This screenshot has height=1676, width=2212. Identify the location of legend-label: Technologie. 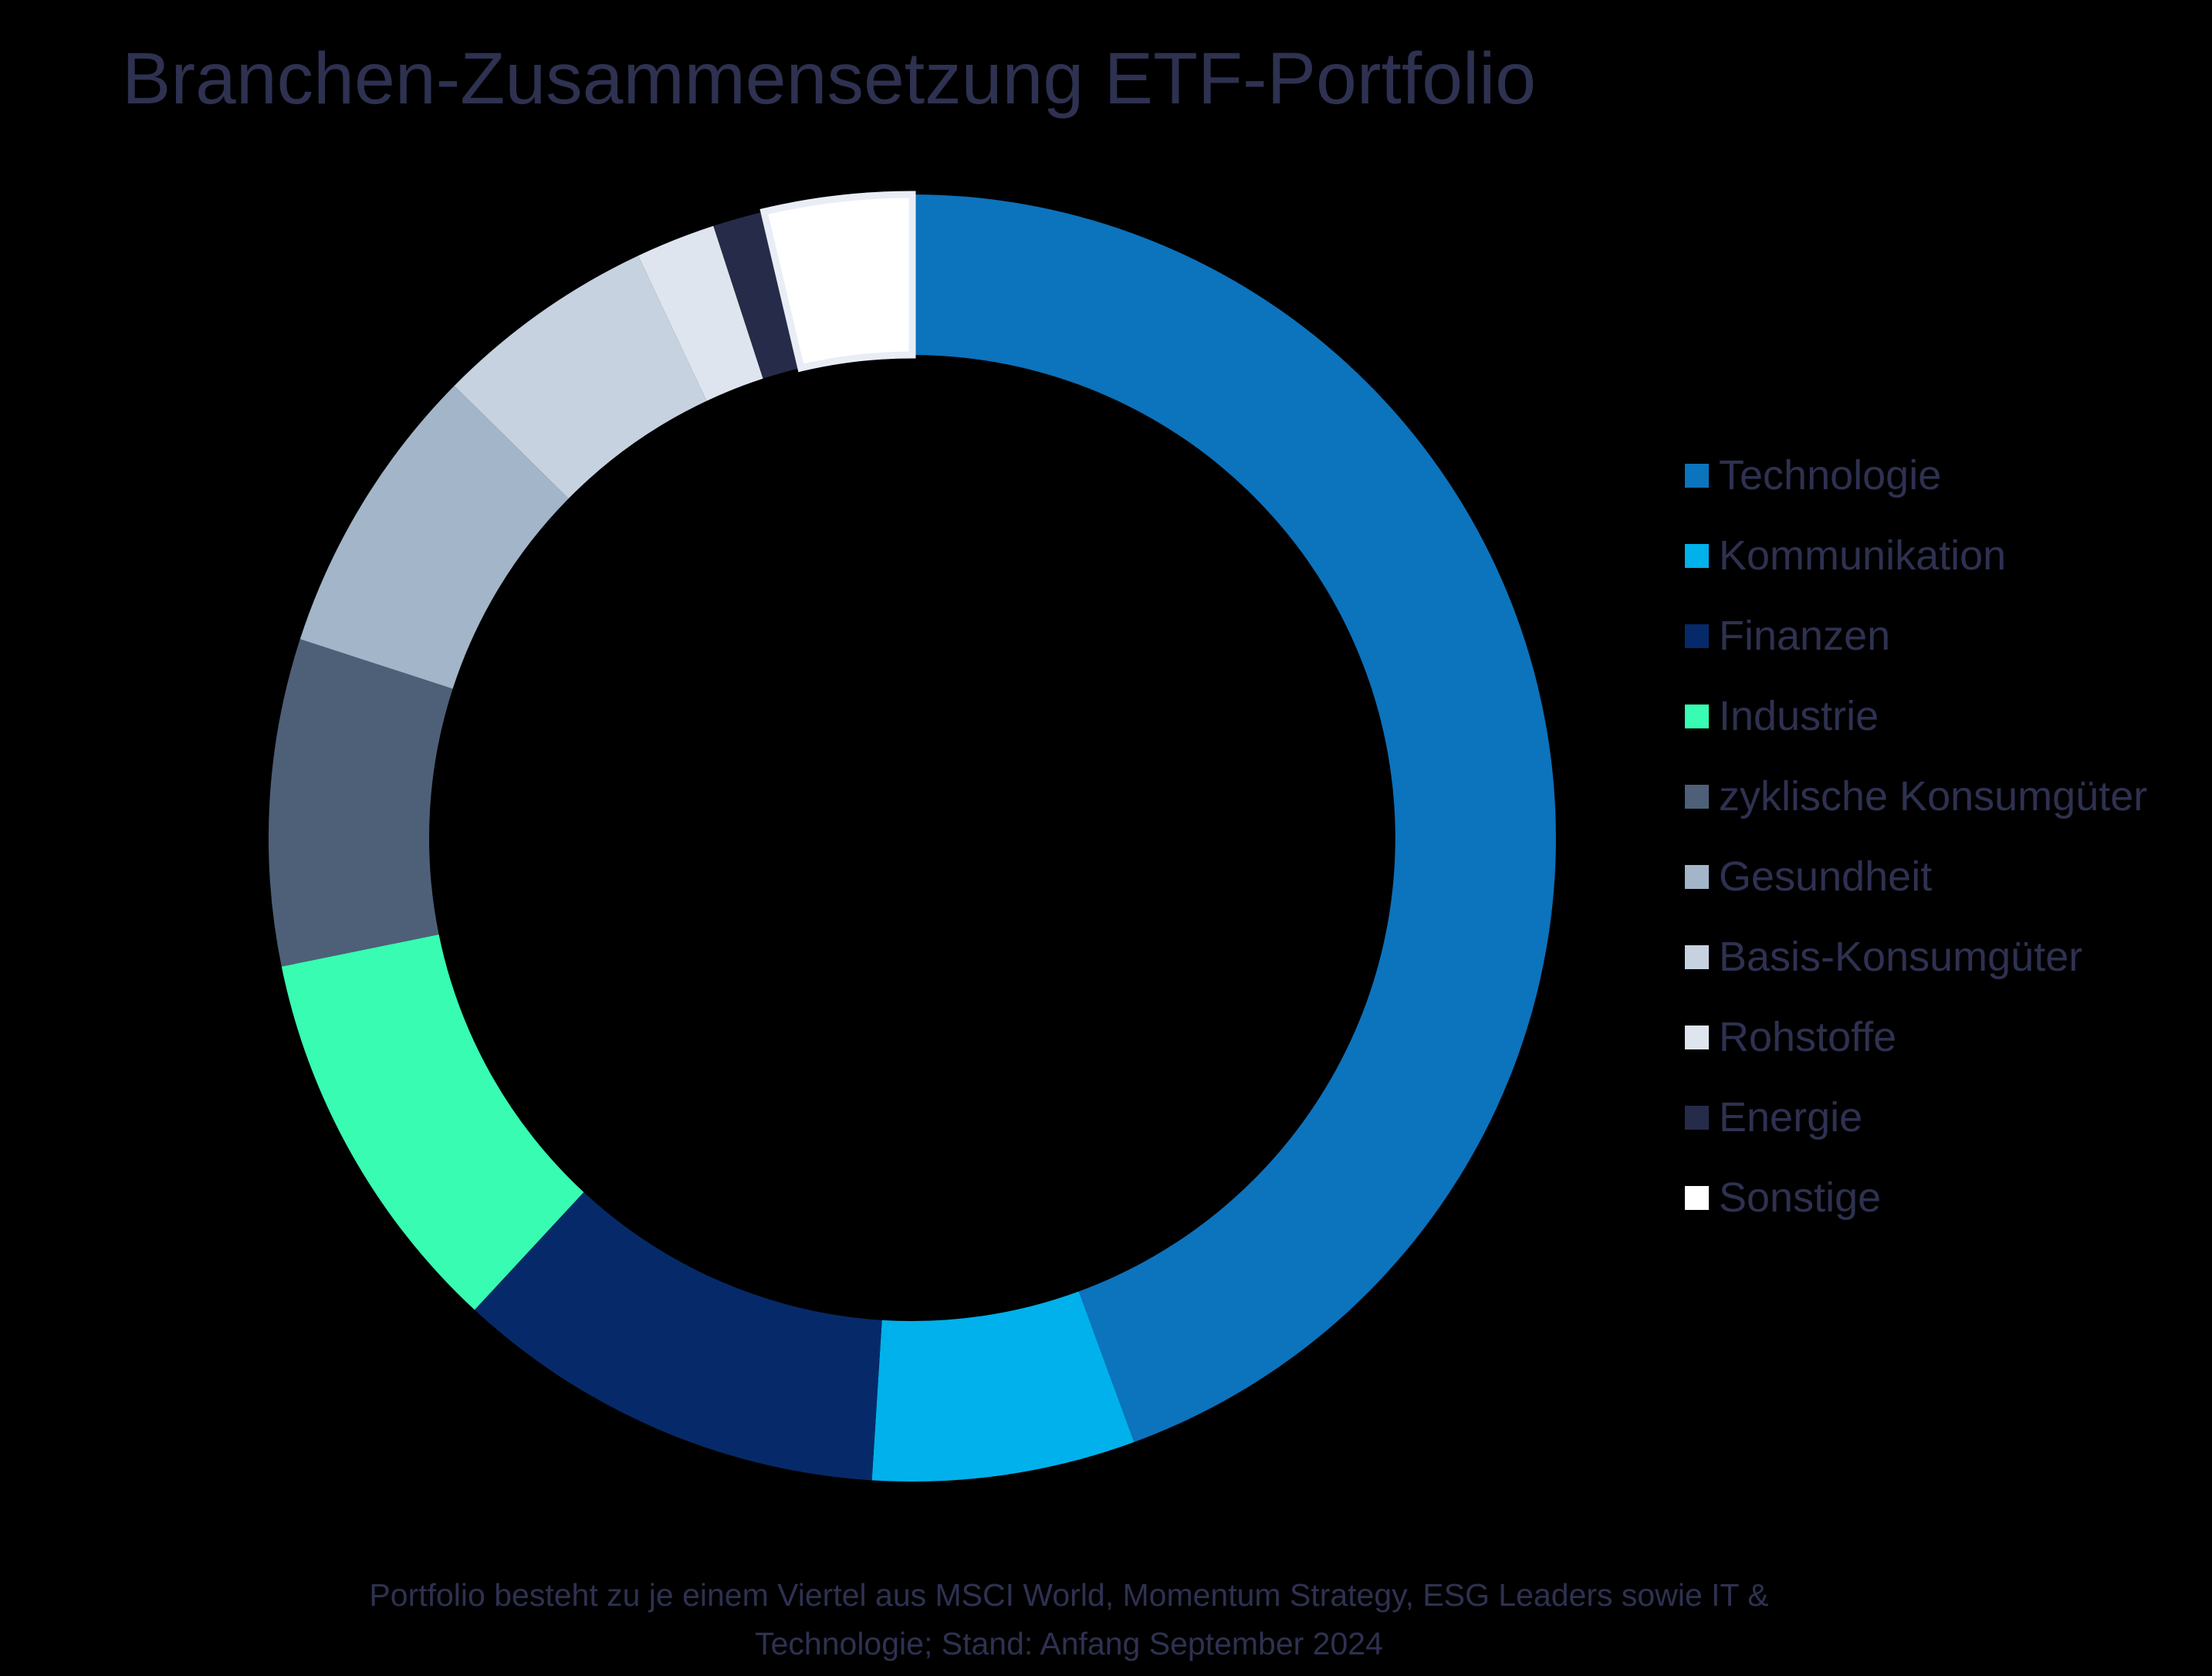
(1830, 475).